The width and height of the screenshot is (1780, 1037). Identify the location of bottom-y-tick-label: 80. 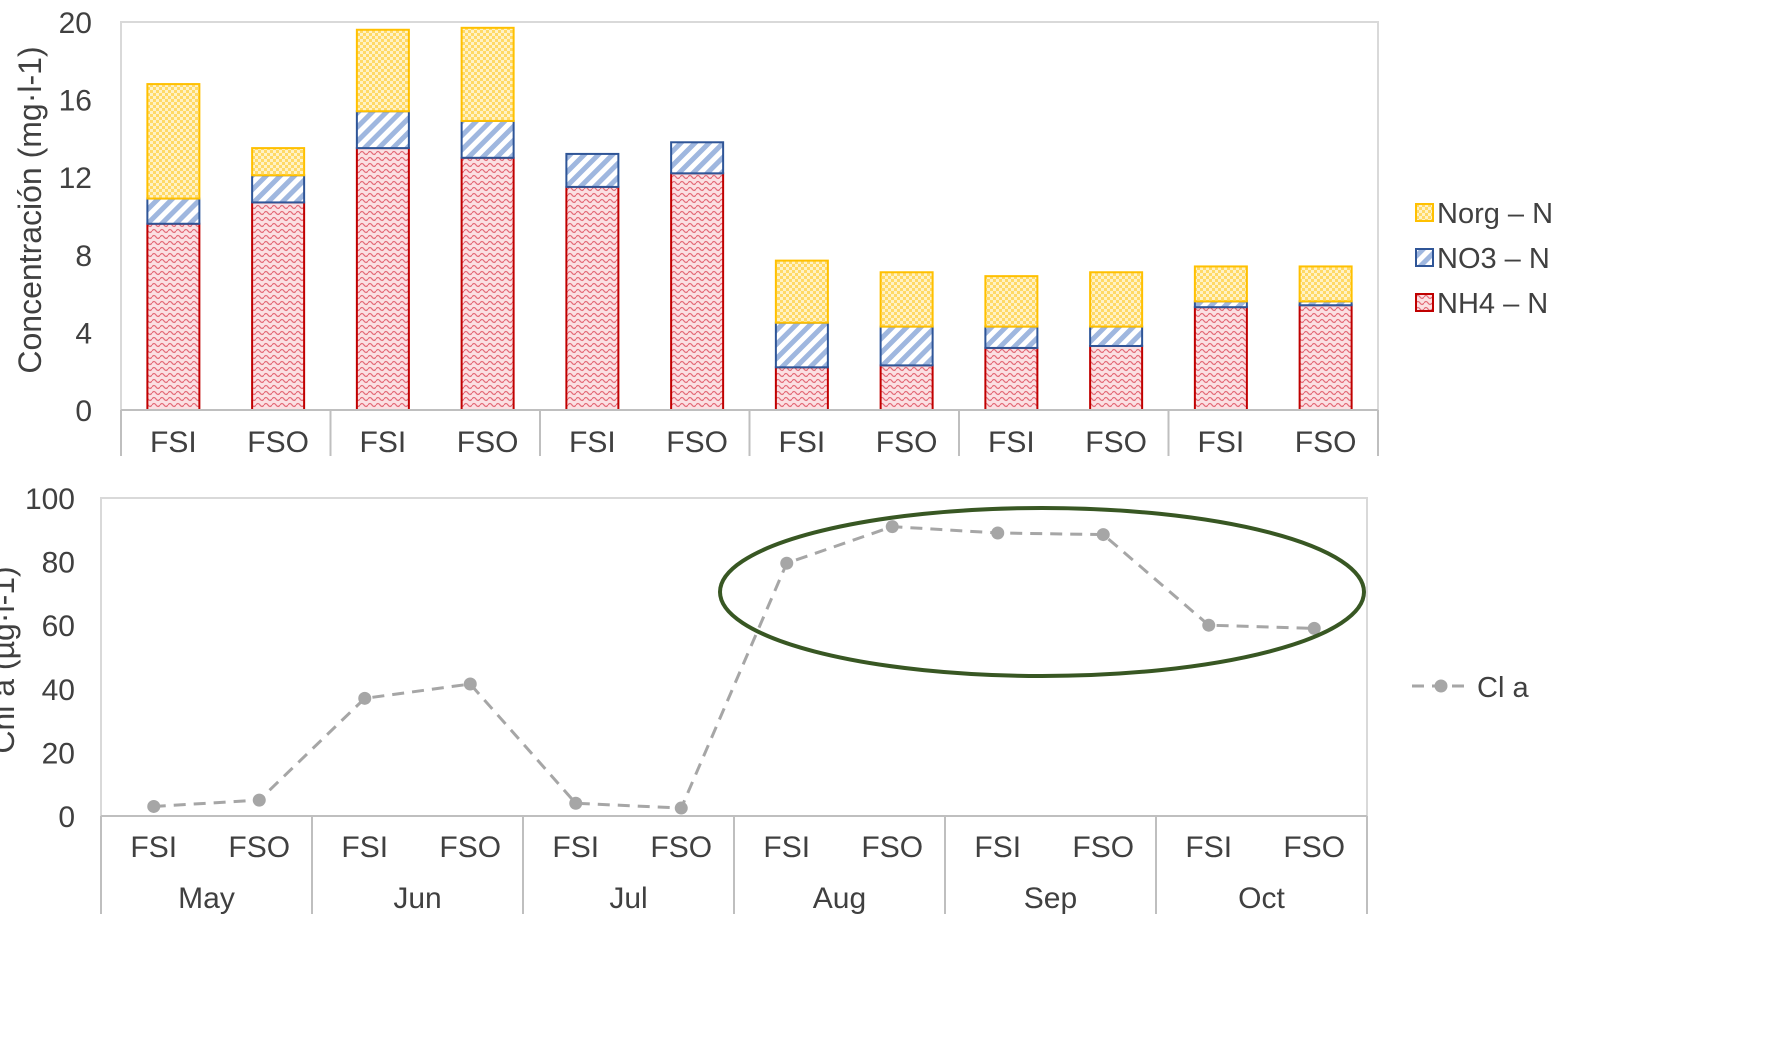
(58, 563).